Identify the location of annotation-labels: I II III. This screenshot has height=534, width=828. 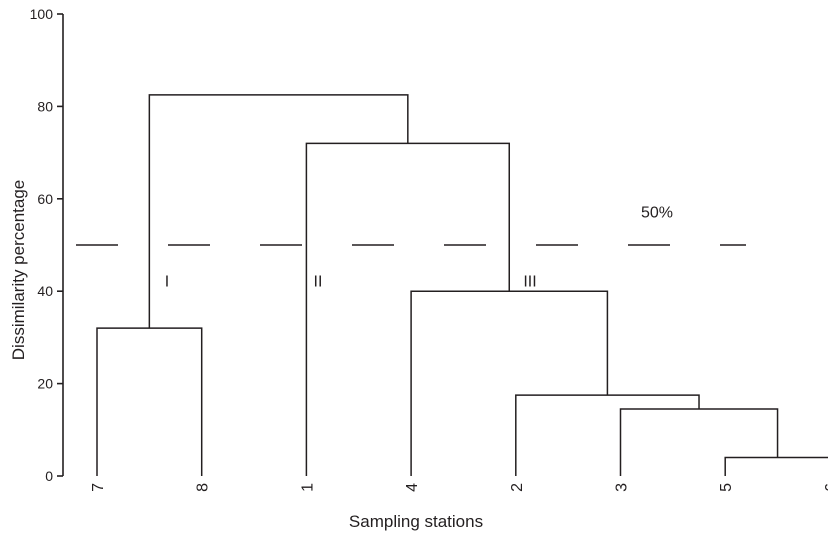
(351, 282).